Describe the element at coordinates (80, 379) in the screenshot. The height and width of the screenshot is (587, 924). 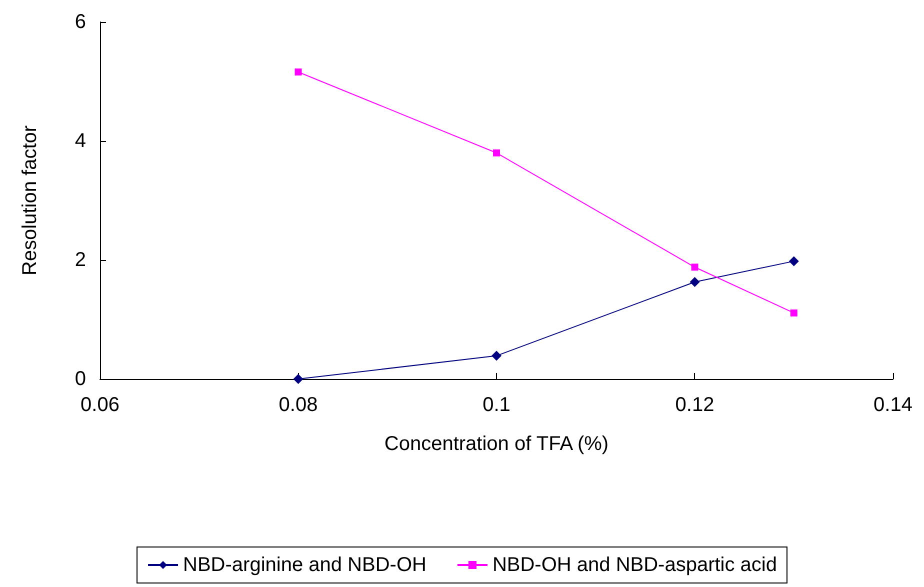
I see `y-tick-label: 0` at that location.